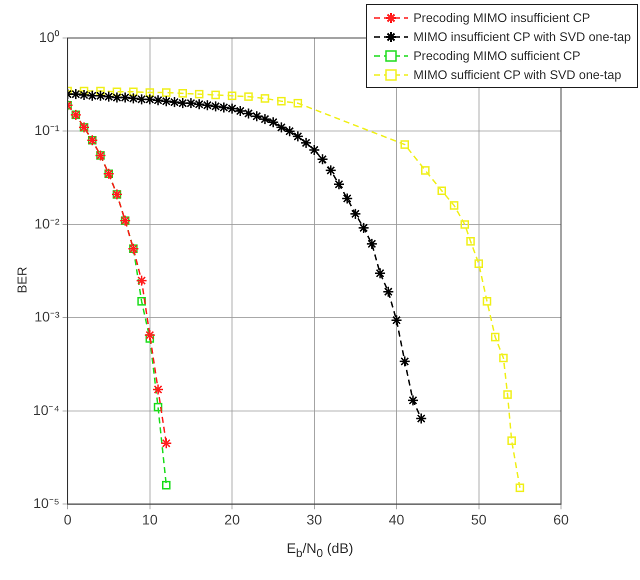  I want to click on y-axis-title: BER, so click(22, 280).